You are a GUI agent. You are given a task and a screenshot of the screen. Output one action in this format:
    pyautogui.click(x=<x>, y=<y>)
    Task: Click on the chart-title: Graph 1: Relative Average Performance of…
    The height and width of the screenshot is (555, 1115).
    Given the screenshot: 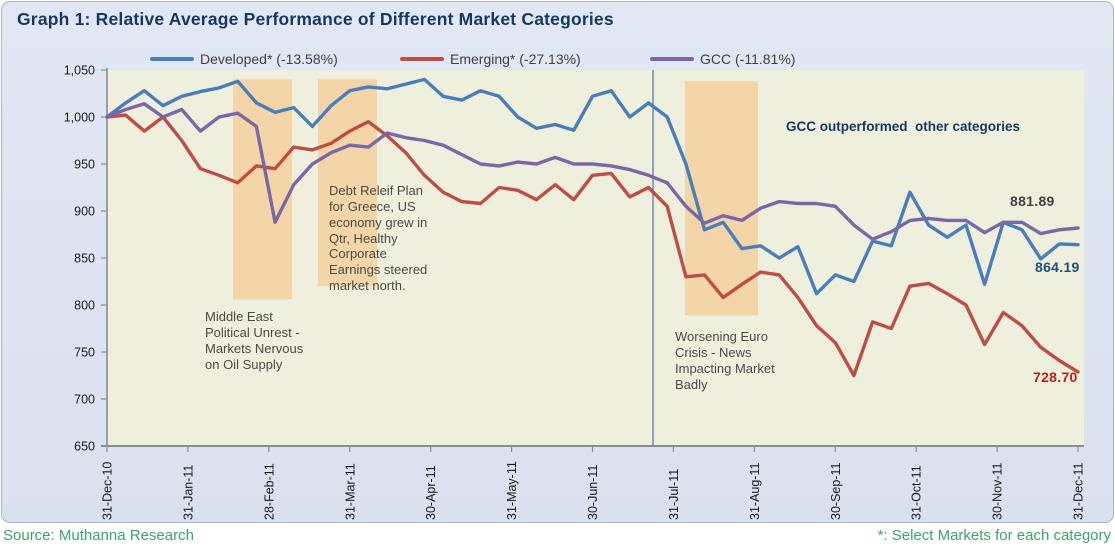 What is the action you would take?
    pyautogui.click(x=315, y=19)
    